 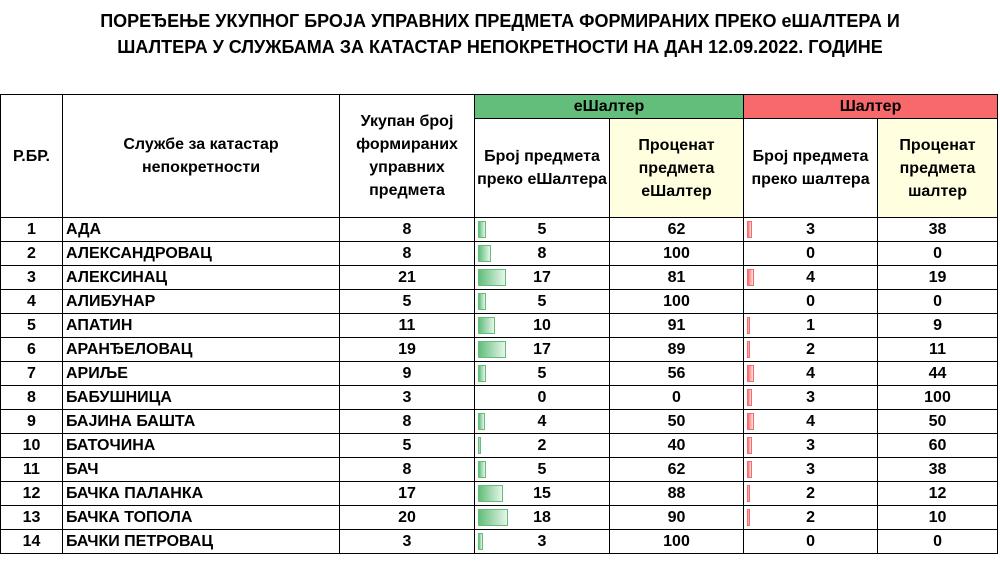 I want to click on row-total: 9, so click(x=407, y=373).